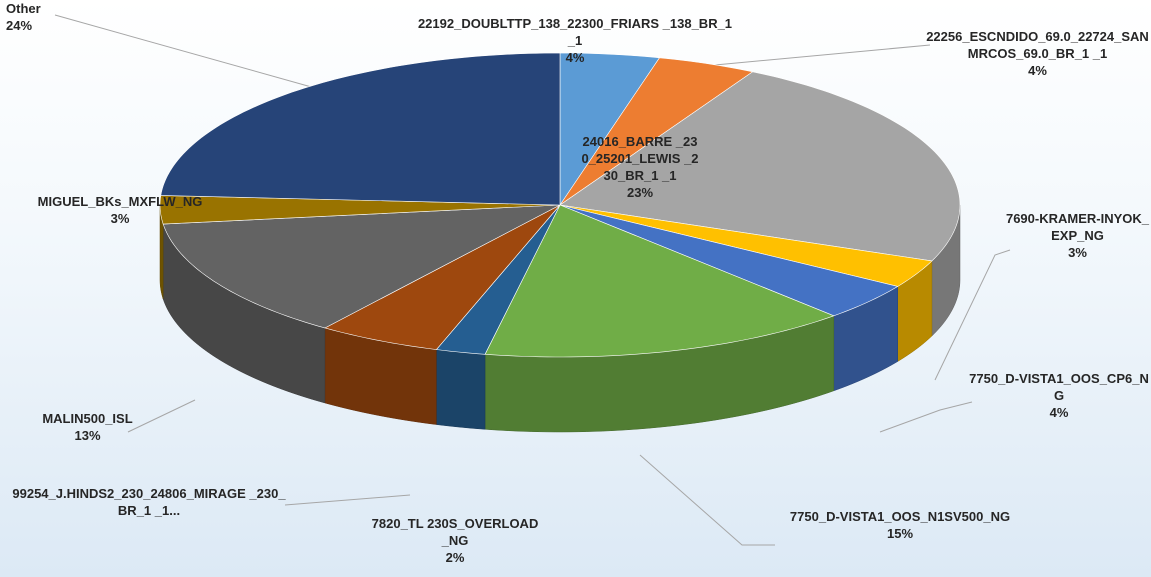 The width and height of the screenshot is (1151, 577). What do you see at coordinates (120, 210) in the screenshot?
I see `data-label: MIGUEL_BKs_MXFLW_NG 3%` at bounding box center [120, 210].